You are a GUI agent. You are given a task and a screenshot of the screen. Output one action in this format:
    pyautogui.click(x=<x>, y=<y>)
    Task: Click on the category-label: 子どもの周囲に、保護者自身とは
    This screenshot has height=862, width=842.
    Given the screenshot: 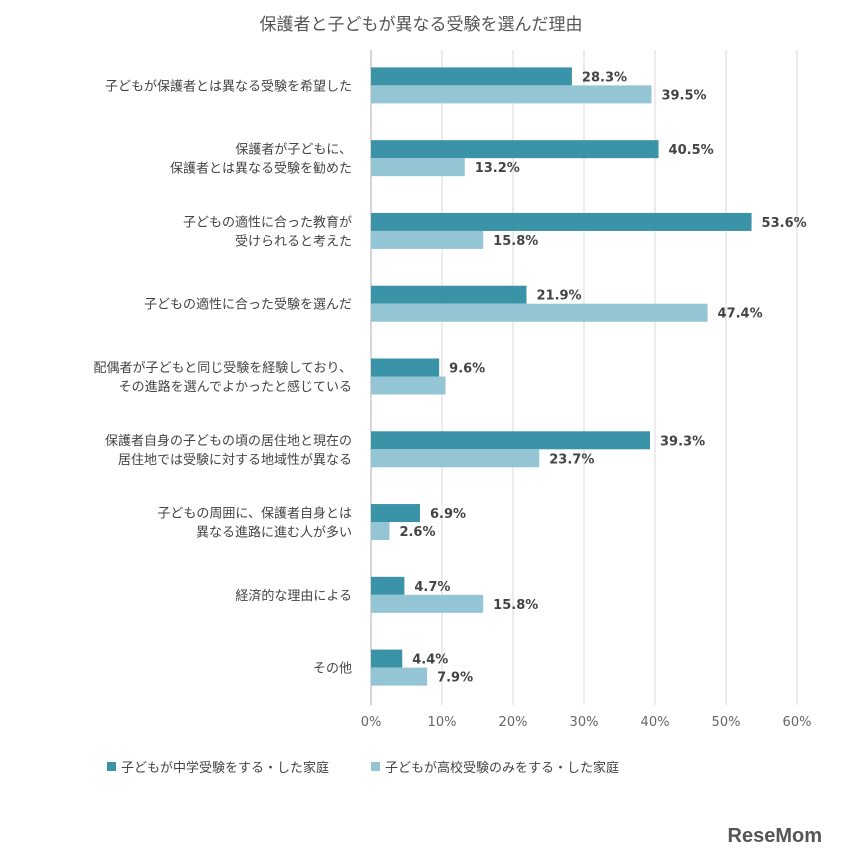 What is the action you would take?
    pyautogui.click(x=254, y=514)
    